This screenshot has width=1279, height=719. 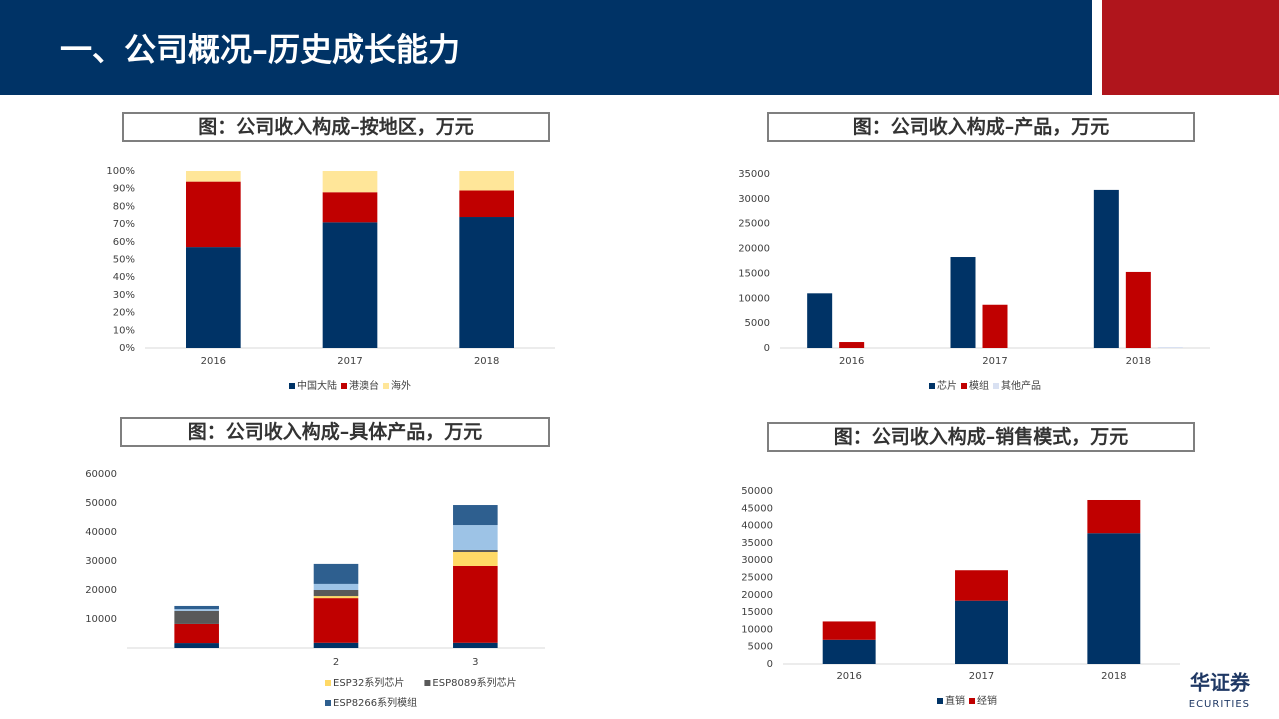 I want to click on y-tick-label: 45000, so click(x=757, y=508).